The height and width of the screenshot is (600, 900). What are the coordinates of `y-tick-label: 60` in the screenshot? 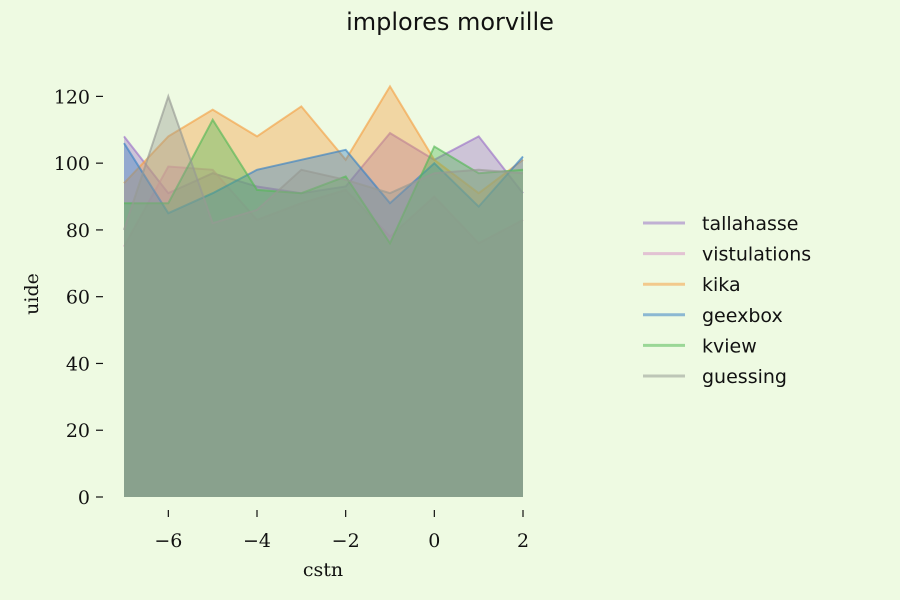 It's located at (78, 298).